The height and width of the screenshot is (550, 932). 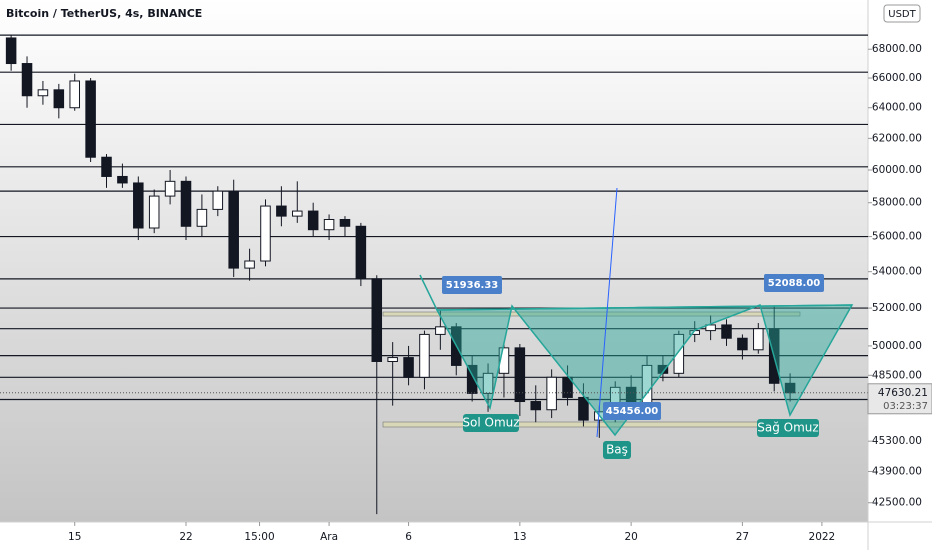 What do you see at coordinates (897, 108) in the screenshot?
I see `y-tick-label: 64000.00` at bounding box center [897, 108].